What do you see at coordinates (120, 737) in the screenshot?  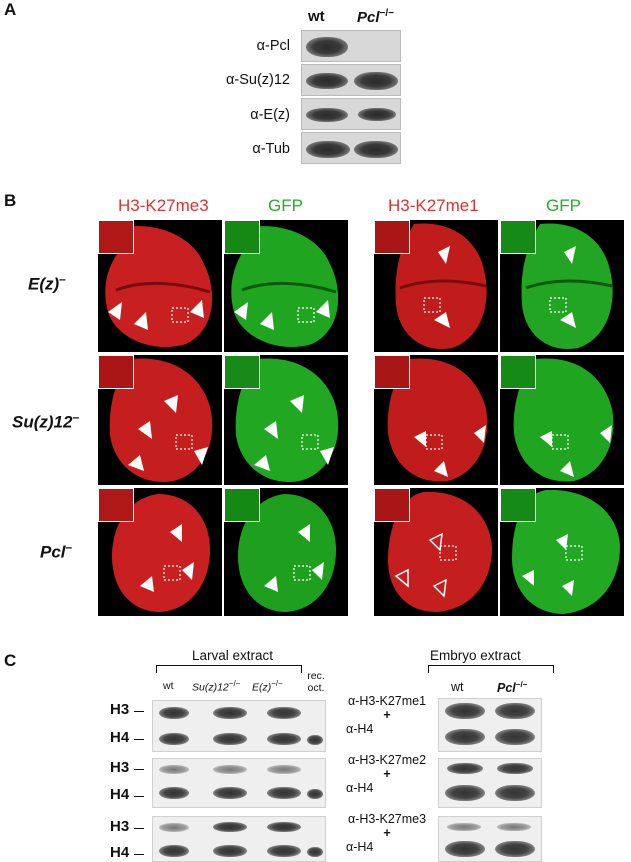 I see `label-h4-1: H4` at bounding box center [120, 737].